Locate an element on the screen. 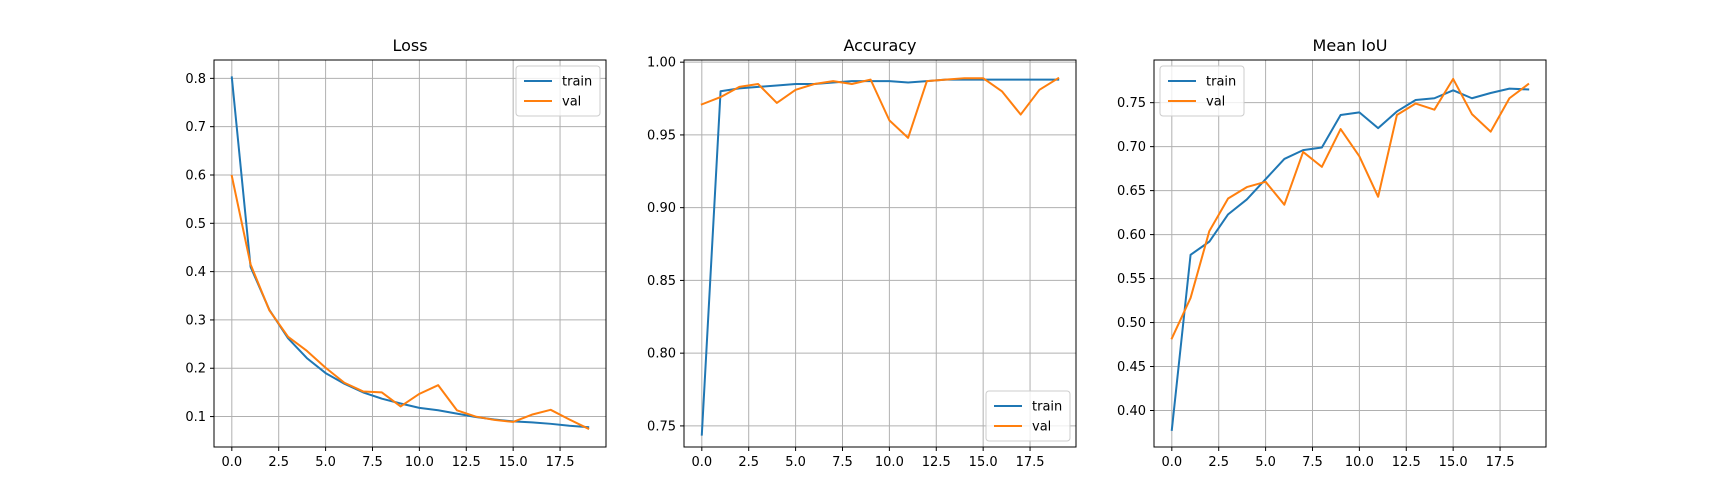 Image resolution: width=1710 pixels, height=500 pixels. y-tick-label: 0.4 is located at coordinates (195, 272).